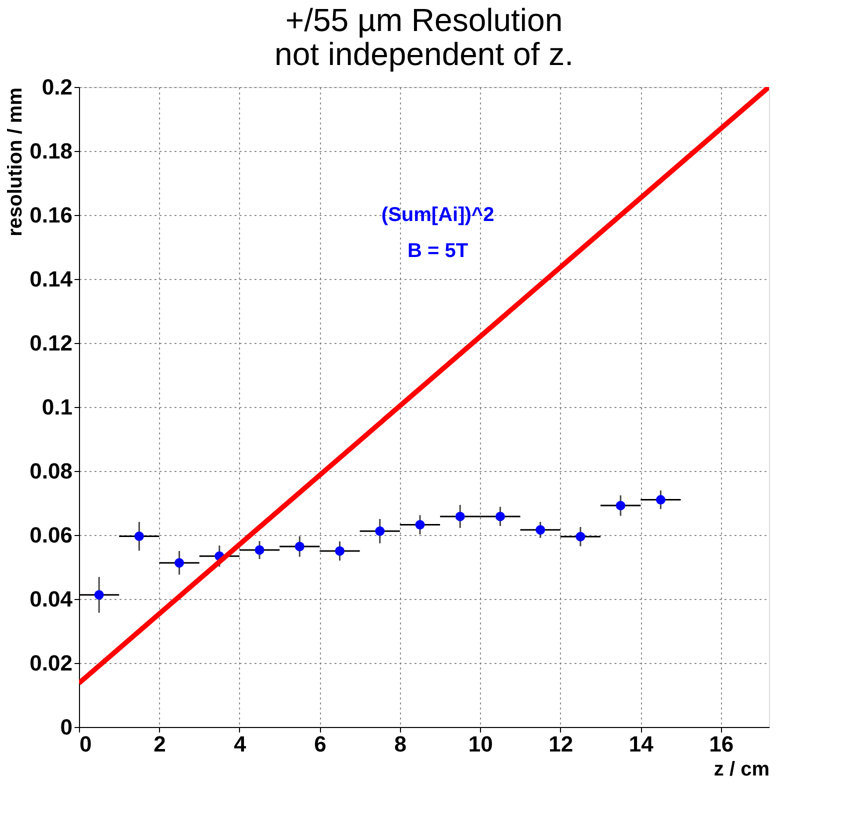 The width and height of the screenshot is (860, 822). Describe the element at coordinates (51, 663) in the screenshot. I see `y-tick-label: 0.02` at that location.